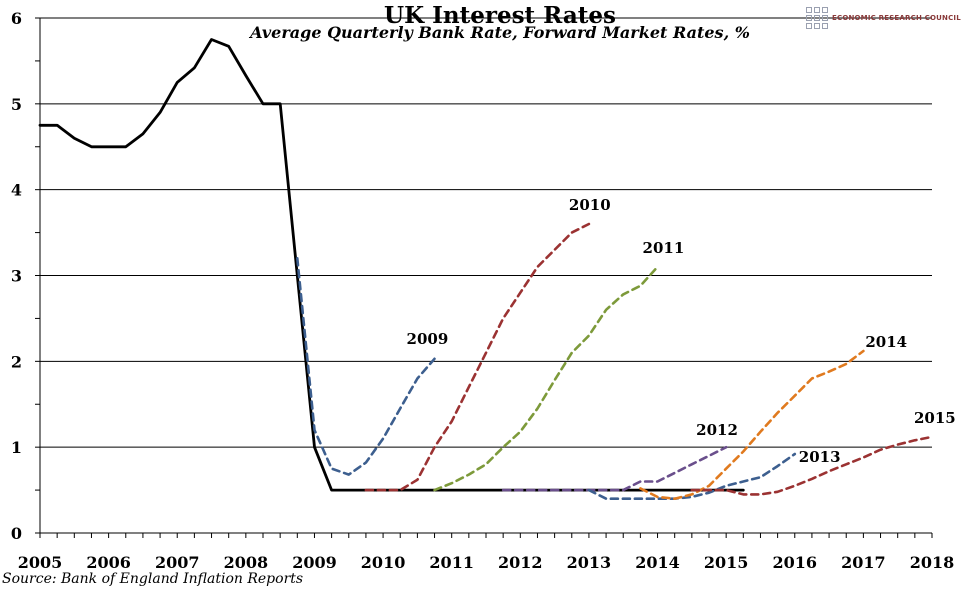 Image resolution: width=967 pixels, height=590 pixels. What do you see at coordinates (820, 457) in the screenshot?
I see `series-label-2013: 2013` at bounding box center [820, 457].